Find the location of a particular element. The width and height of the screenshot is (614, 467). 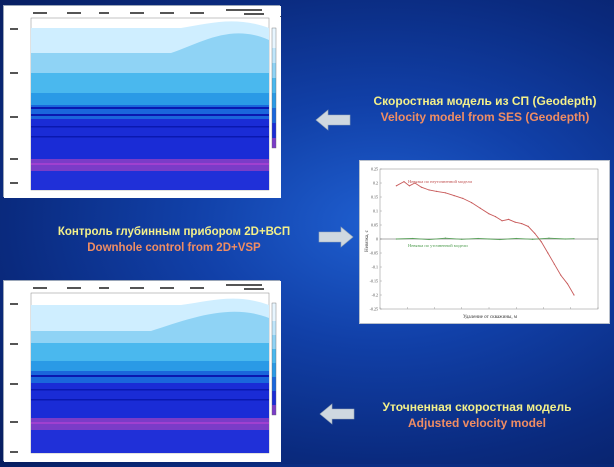

x-axis-label: Удаление от скважины, м is located at coordinates (490, 317).